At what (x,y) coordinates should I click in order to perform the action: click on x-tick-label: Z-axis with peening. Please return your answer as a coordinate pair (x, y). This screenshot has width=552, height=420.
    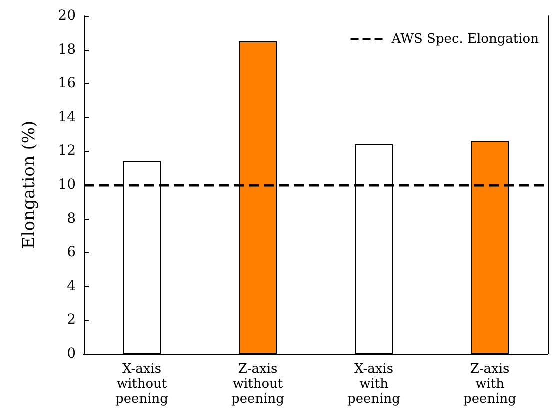
    Looking at the image, I should click on (490, 384).